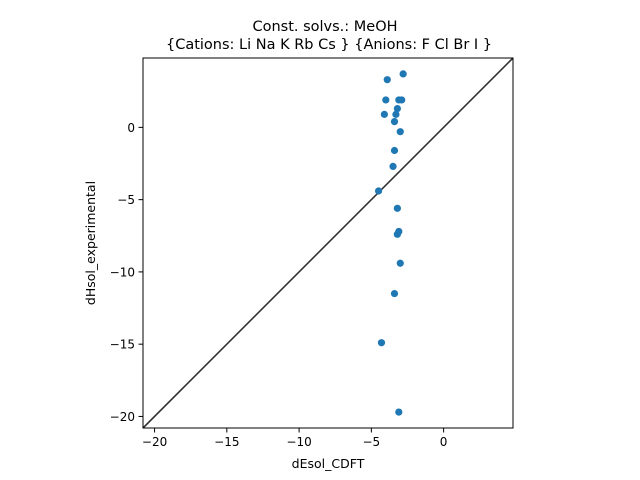 The width and height of the screenshot is (640, 480). What do you see at coordinates (122, 345) in the screenshot?
I see `y-tick-label: −15` at bounding box center [122, 345].